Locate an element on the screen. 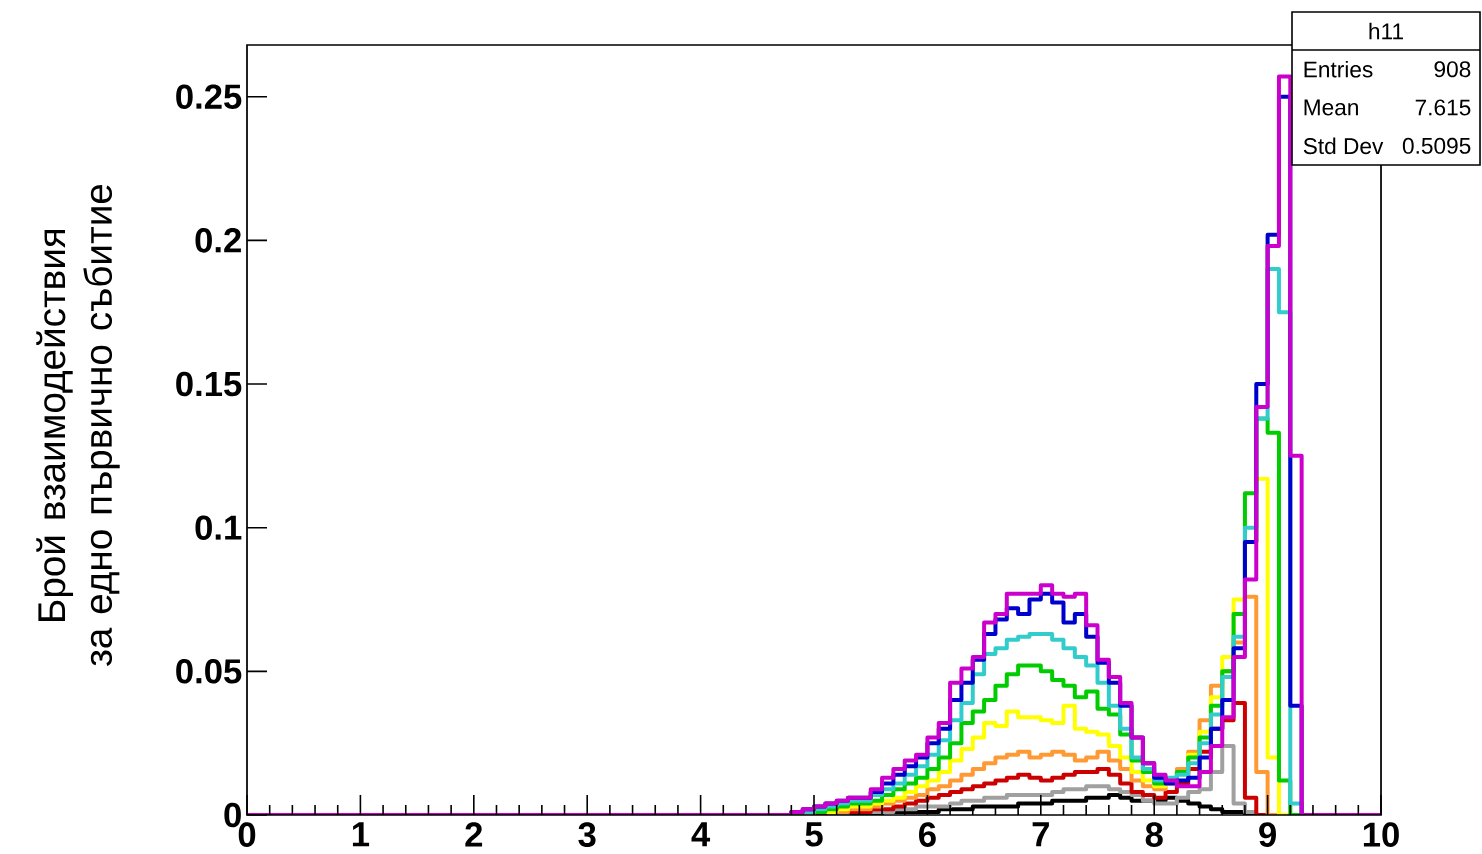 This screenshot has height=854, width=1482. text: 7.615 is located at coordinates (1443, 107).